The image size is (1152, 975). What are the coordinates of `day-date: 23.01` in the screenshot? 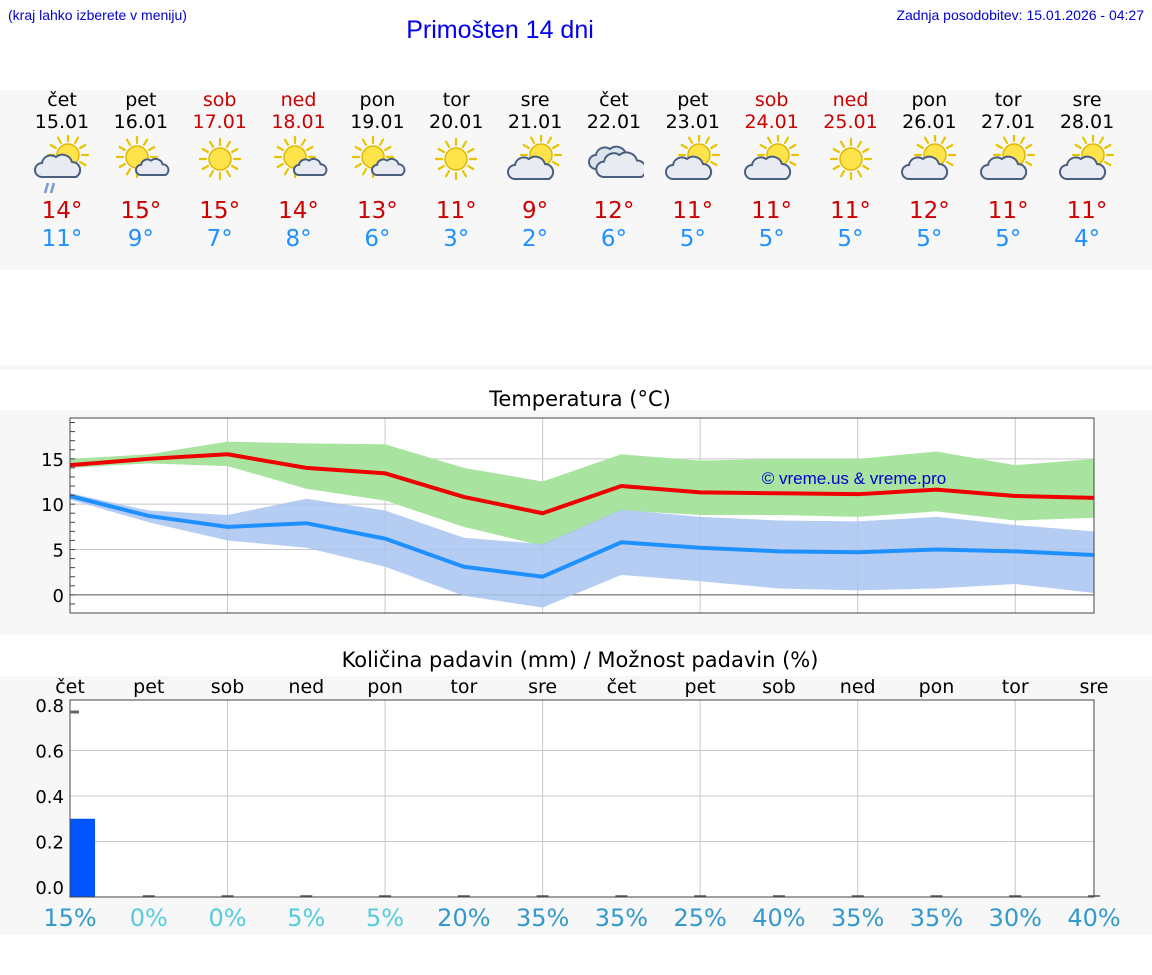 It's located at (692, 122).